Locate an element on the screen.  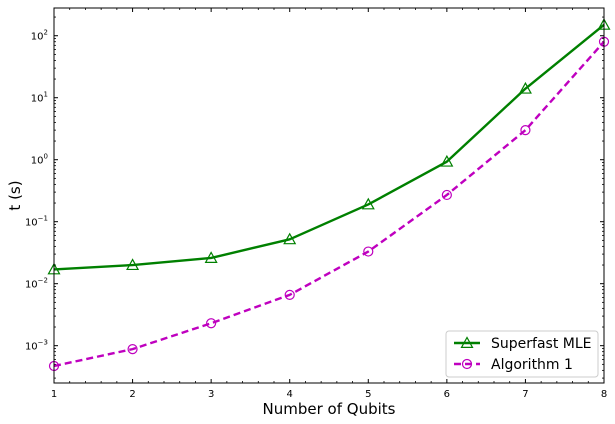
y-tick-label: 10¹ is located at coordinates (39, 98).